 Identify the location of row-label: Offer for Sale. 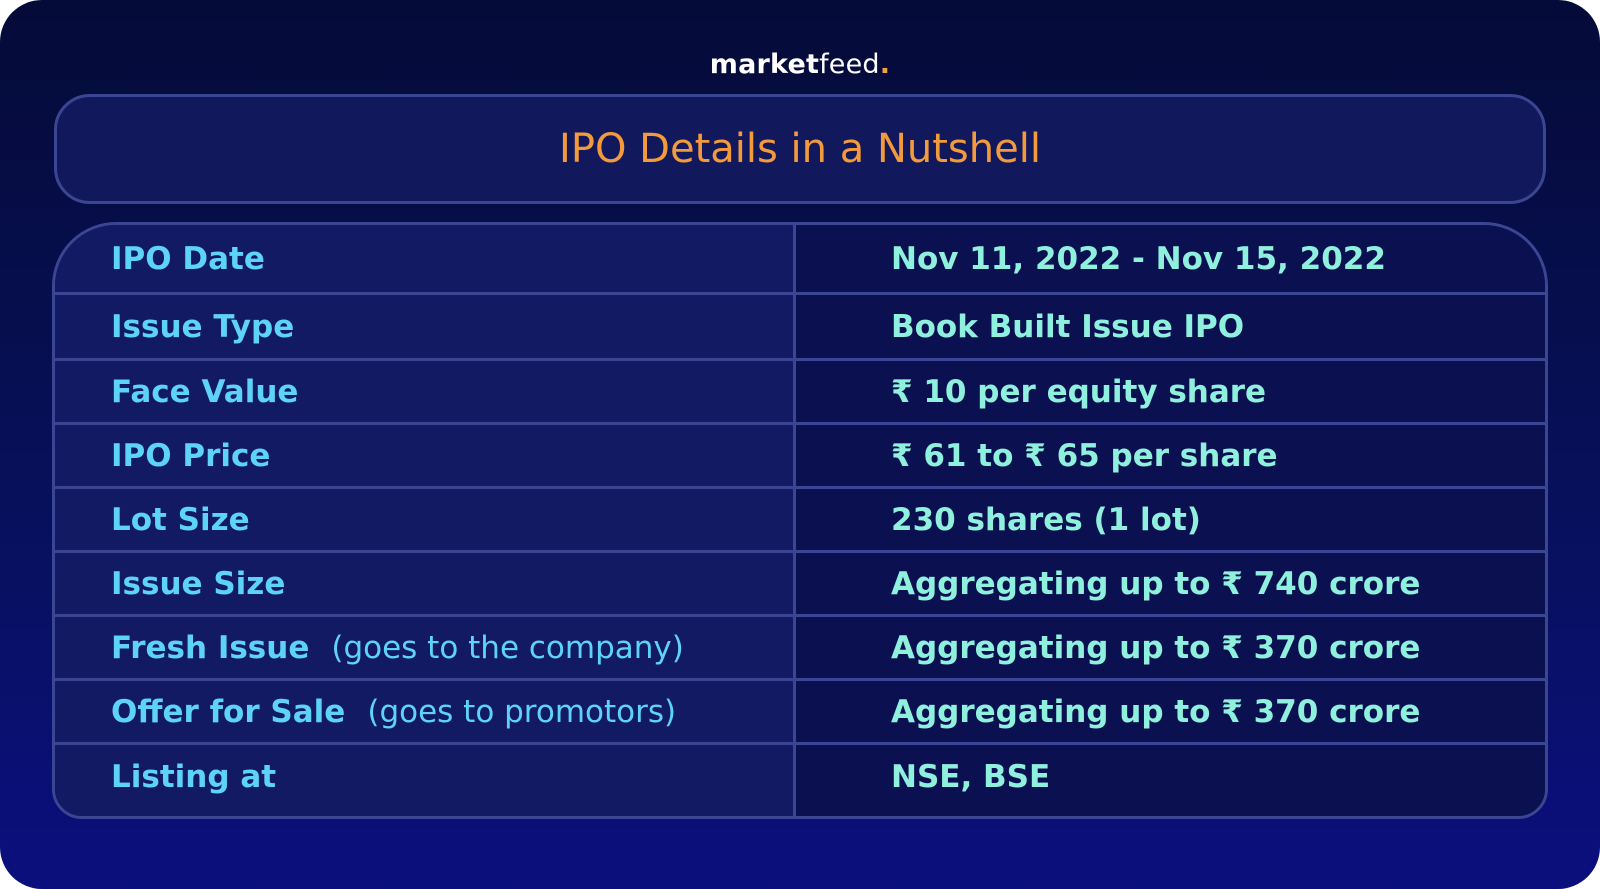
(228, 711).